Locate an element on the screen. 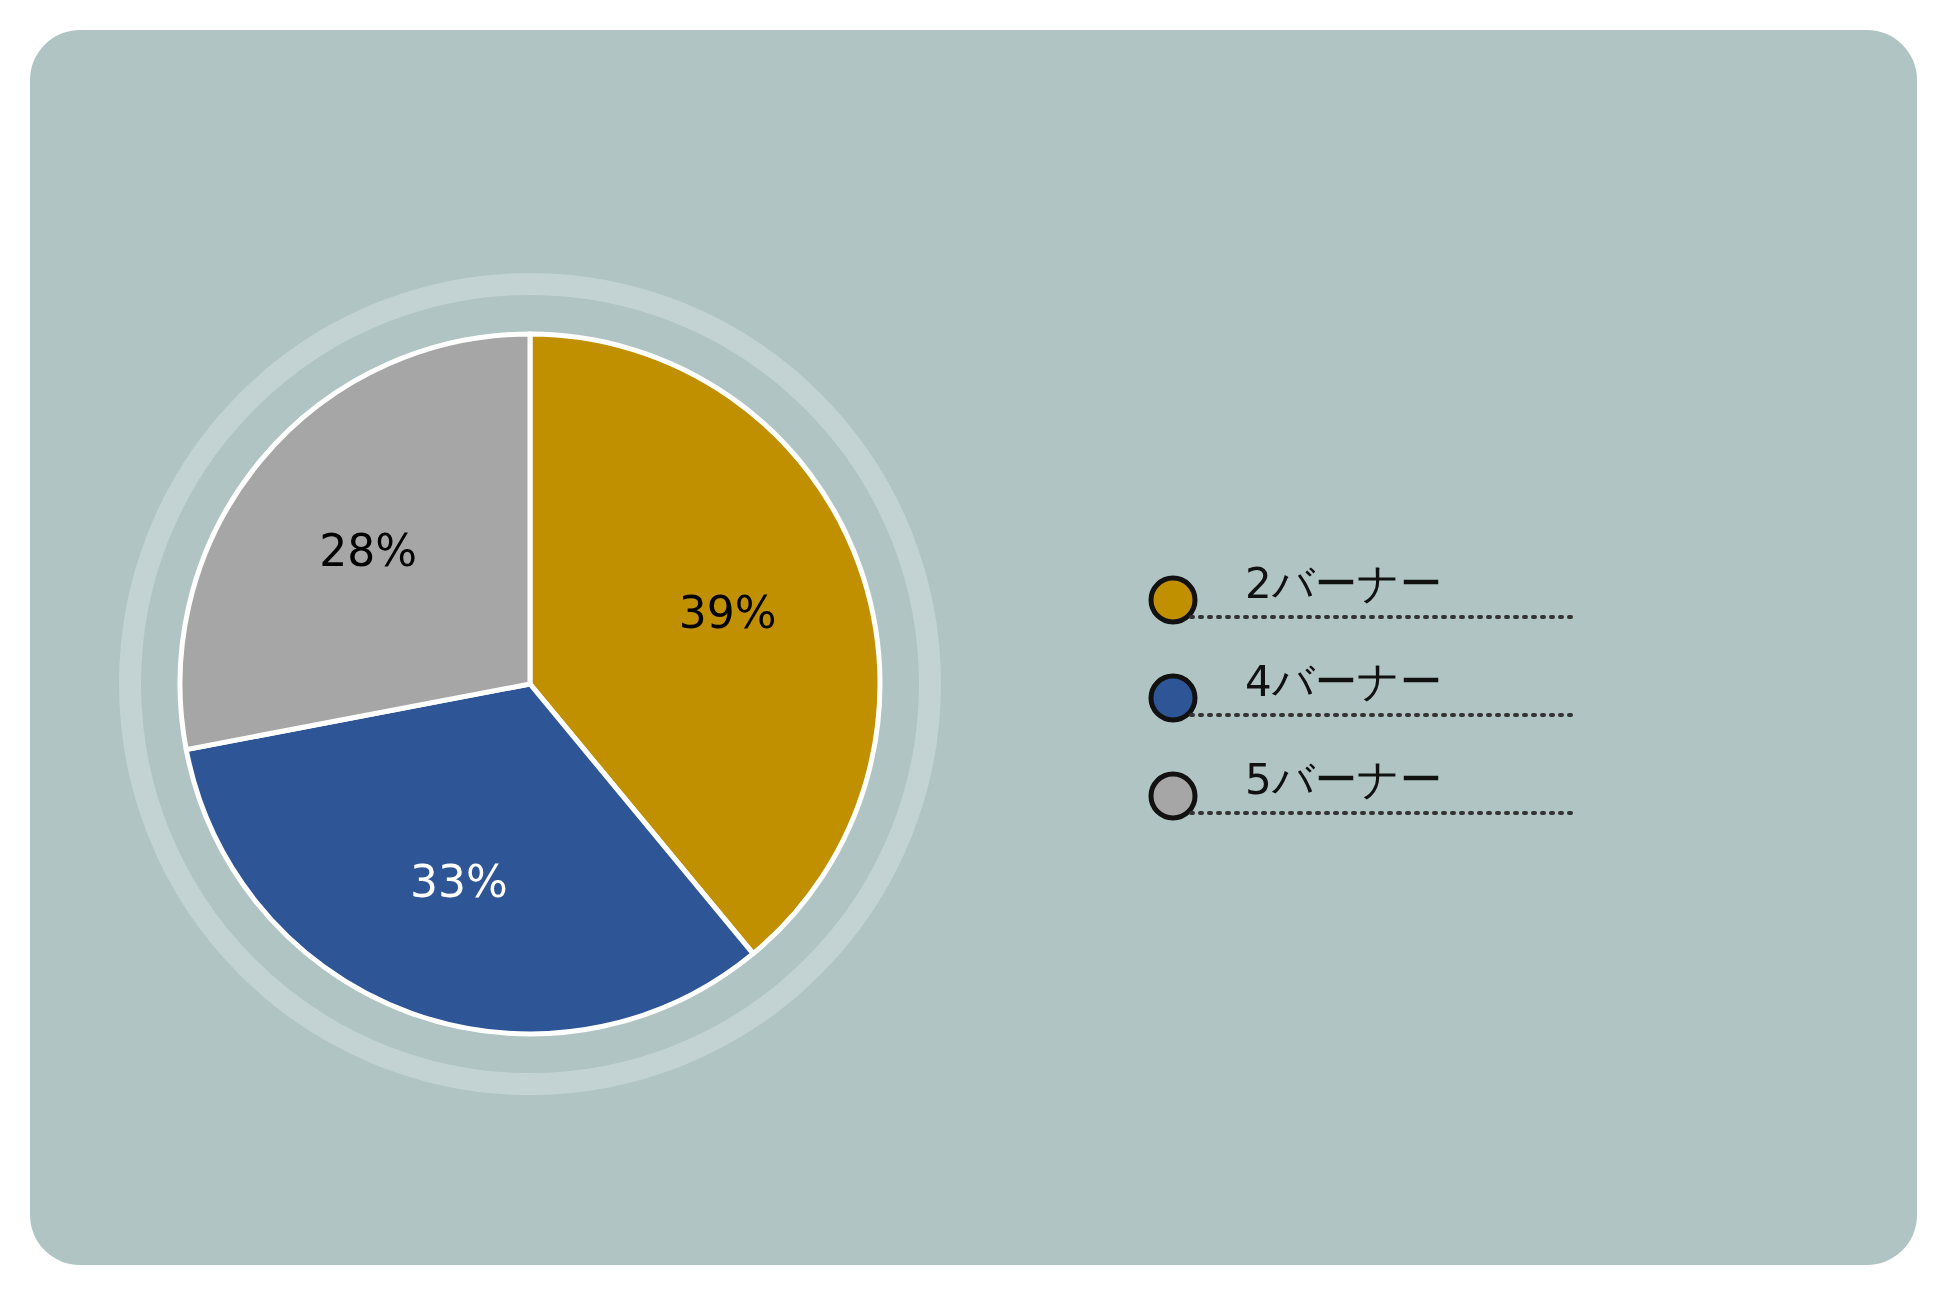 This screenshot has height=1300, width=1950. legend-label: 4バーナー is located at coordinates (1343, 681).